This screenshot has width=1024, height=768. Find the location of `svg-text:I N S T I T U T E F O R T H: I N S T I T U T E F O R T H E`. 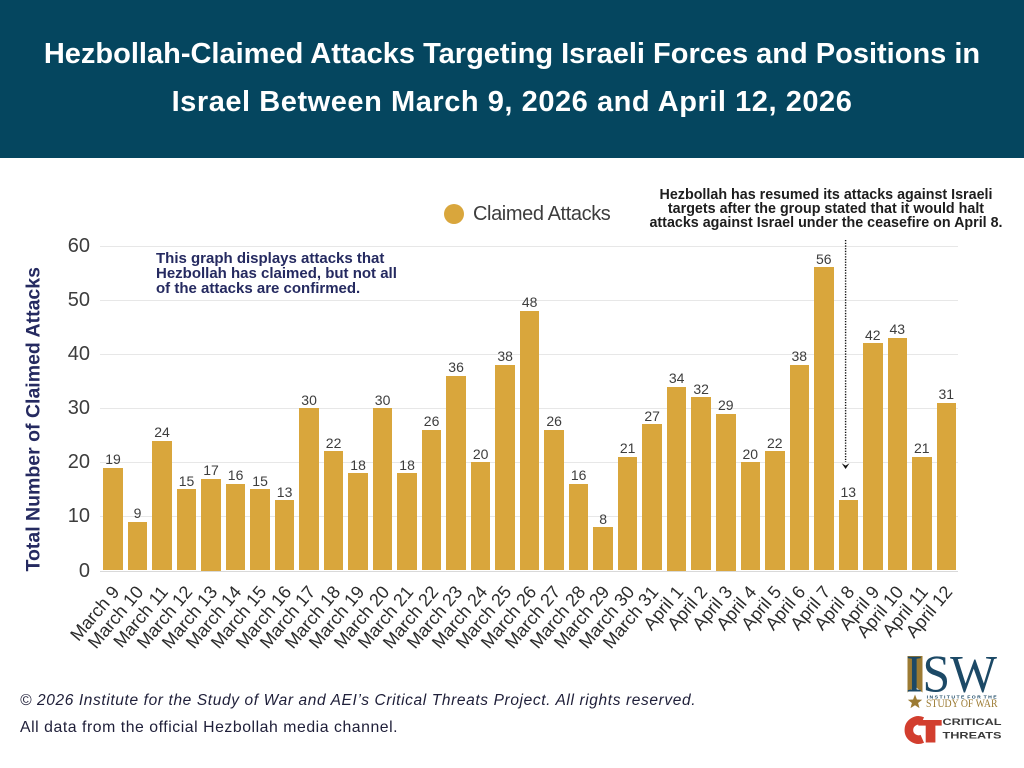

svg-text:I N S T I T U T E F O R T H: I N S T I T U T E F O R T H E is located at coordinates (962, 697).